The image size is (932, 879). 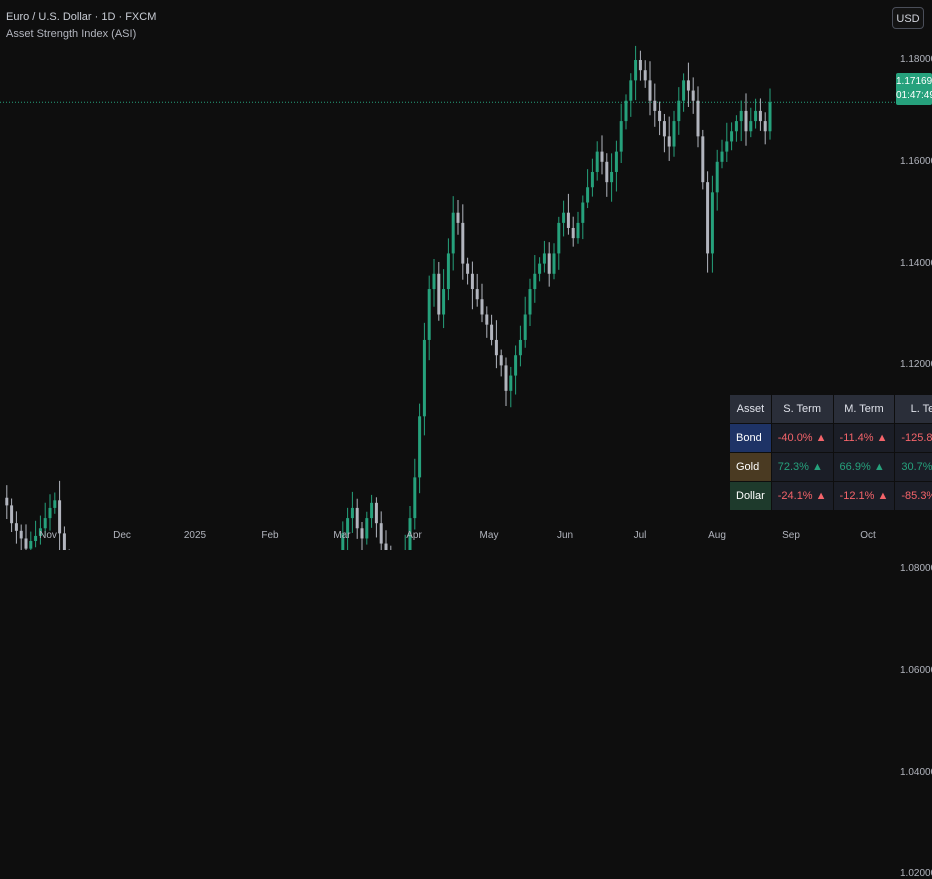 I want to click on time-tick: Oct, so click(x=868, y=535).